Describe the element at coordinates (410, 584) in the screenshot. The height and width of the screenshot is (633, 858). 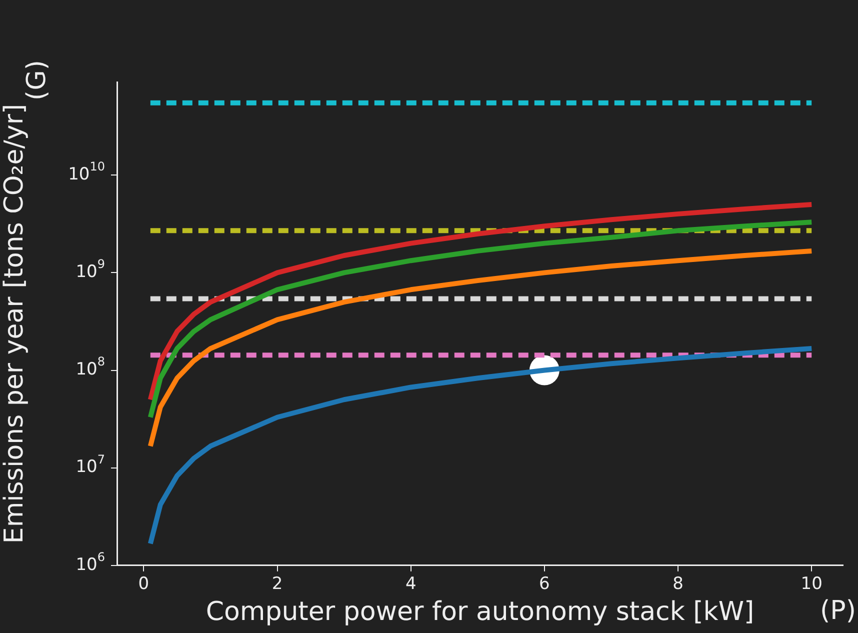
I see `x-tick-label: 4` at that location.